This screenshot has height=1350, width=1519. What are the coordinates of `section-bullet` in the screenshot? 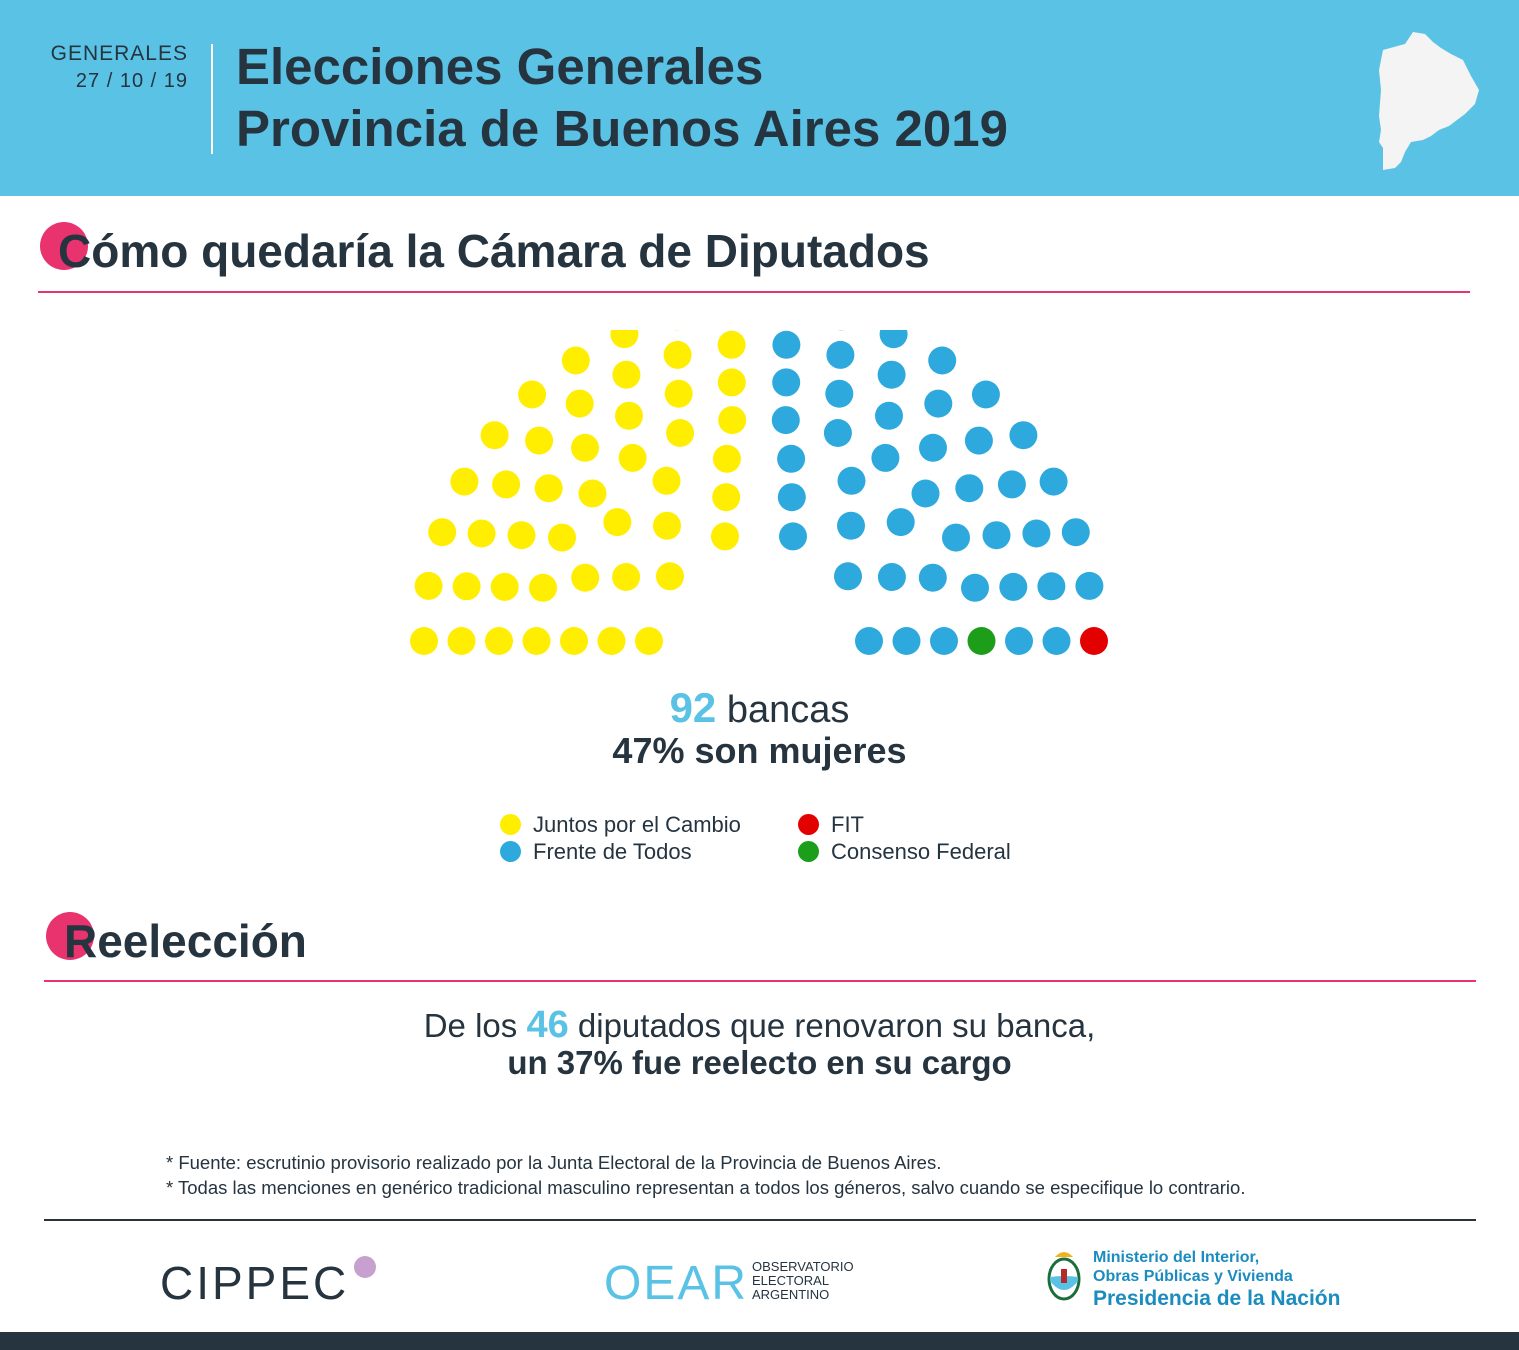 It's located at (70, 936).